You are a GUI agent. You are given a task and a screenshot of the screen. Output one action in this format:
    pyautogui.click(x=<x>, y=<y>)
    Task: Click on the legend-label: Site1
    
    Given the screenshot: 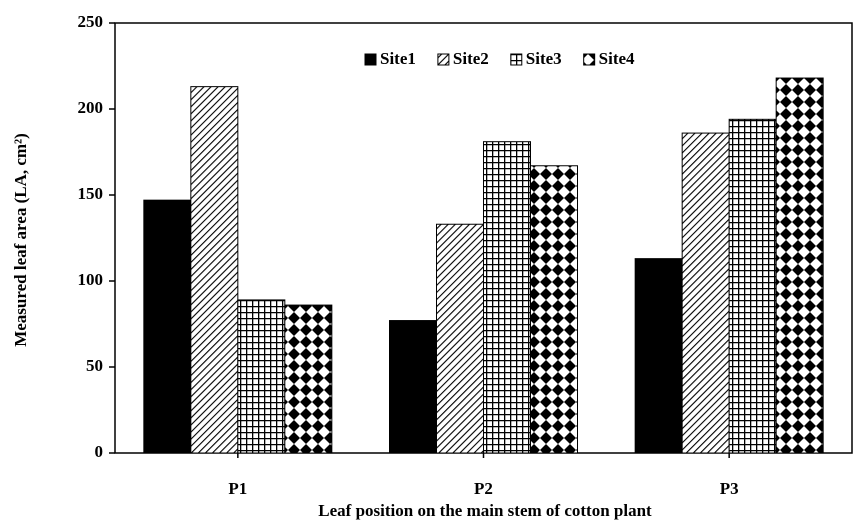 What is the action you would take?
    pyautogui.click(x=398, y=58)
    